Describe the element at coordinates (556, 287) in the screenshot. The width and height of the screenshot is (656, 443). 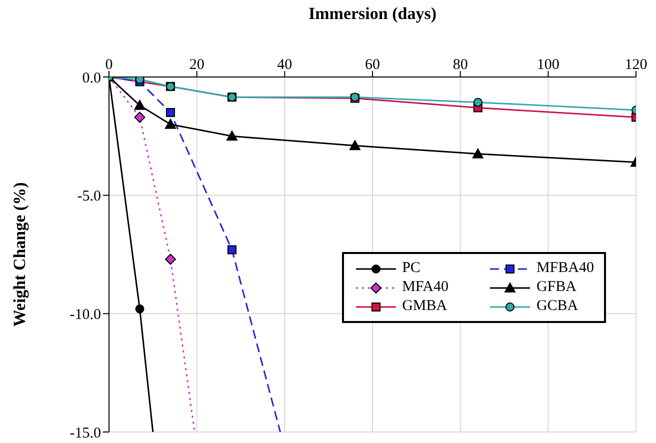
I see `legend-label: GFBA` at that location.